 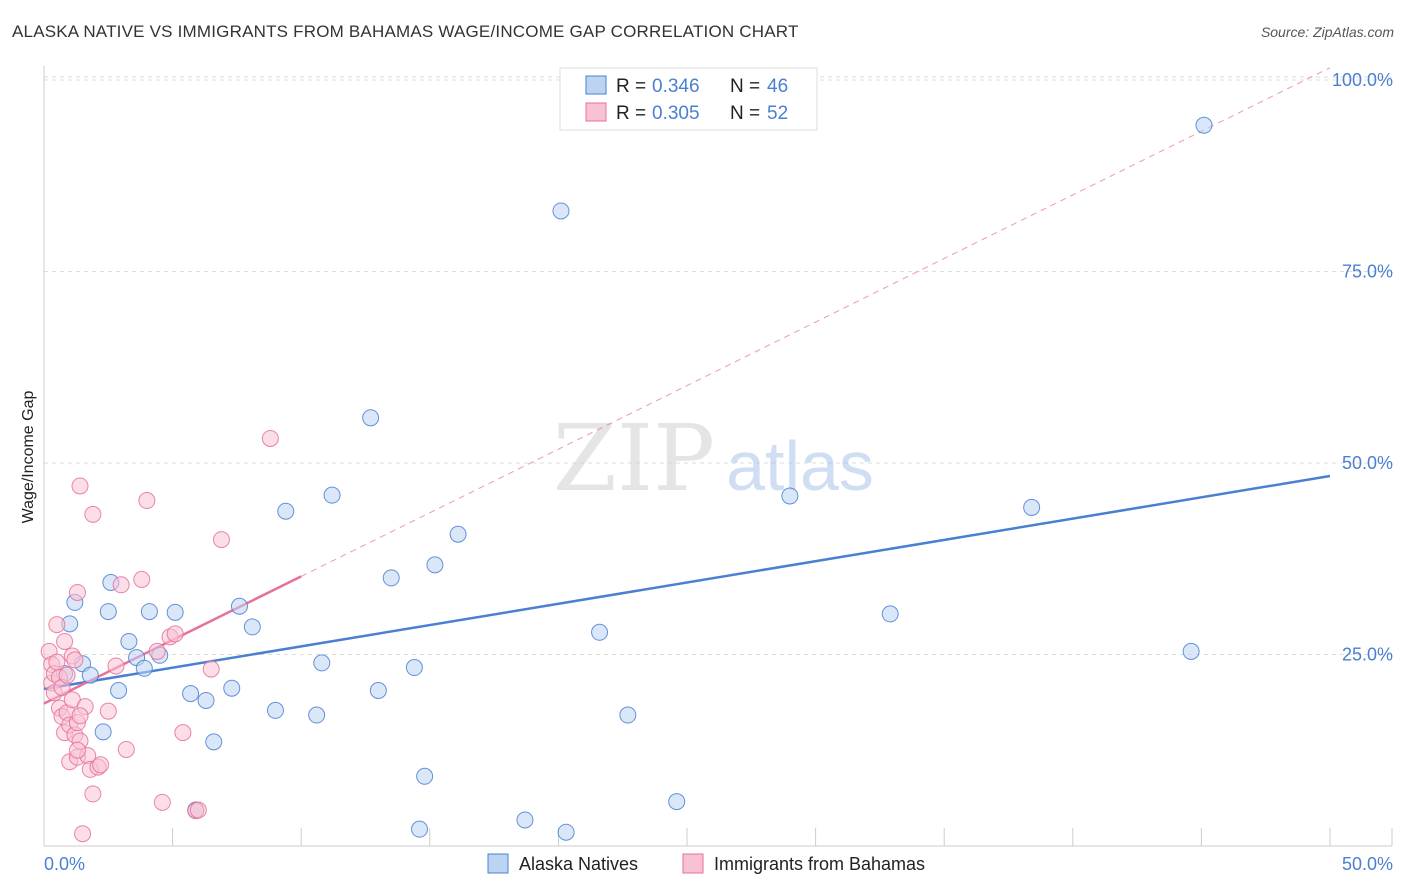 I want to click on correlation-legend: R = 0.346 N = 46 R = 0.305 N = 52, so click(x=688, y=99).